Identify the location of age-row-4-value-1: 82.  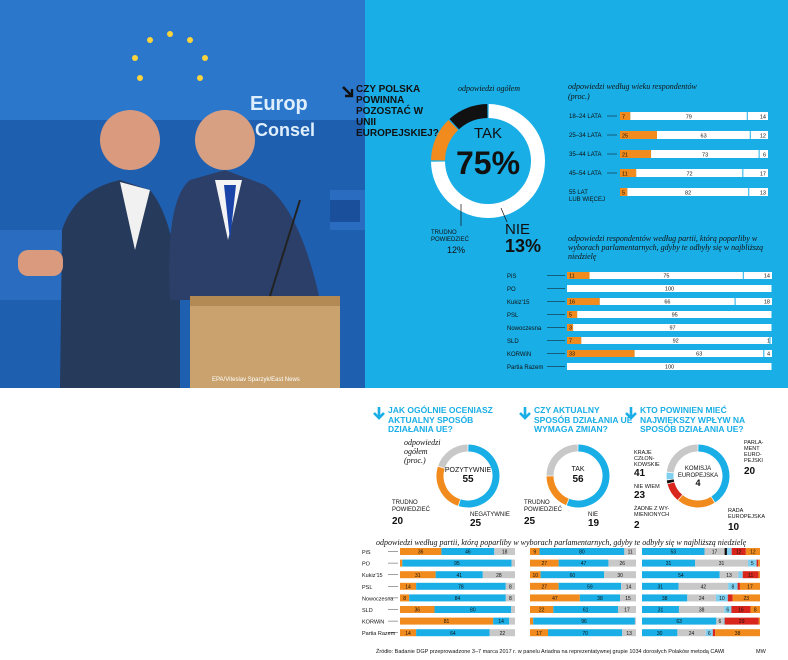
(688, 194).